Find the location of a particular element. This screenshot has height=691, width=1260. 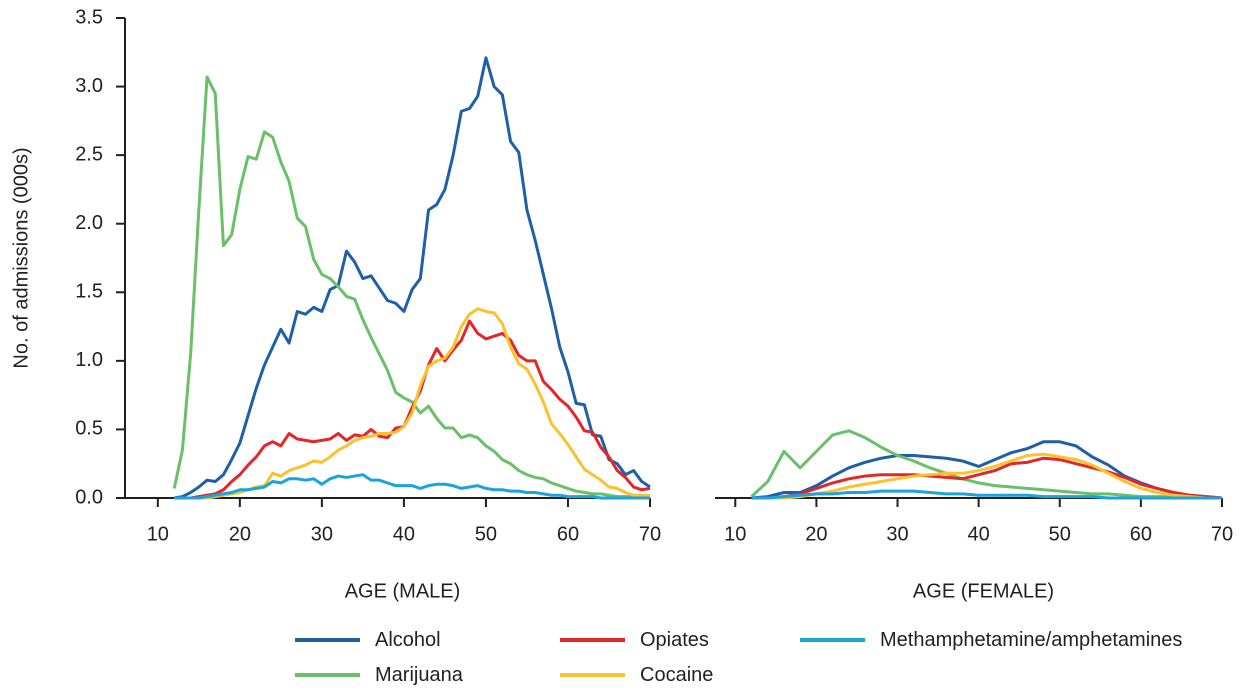

y-tick-label: 0.5 is located at coordinates (89, 429).